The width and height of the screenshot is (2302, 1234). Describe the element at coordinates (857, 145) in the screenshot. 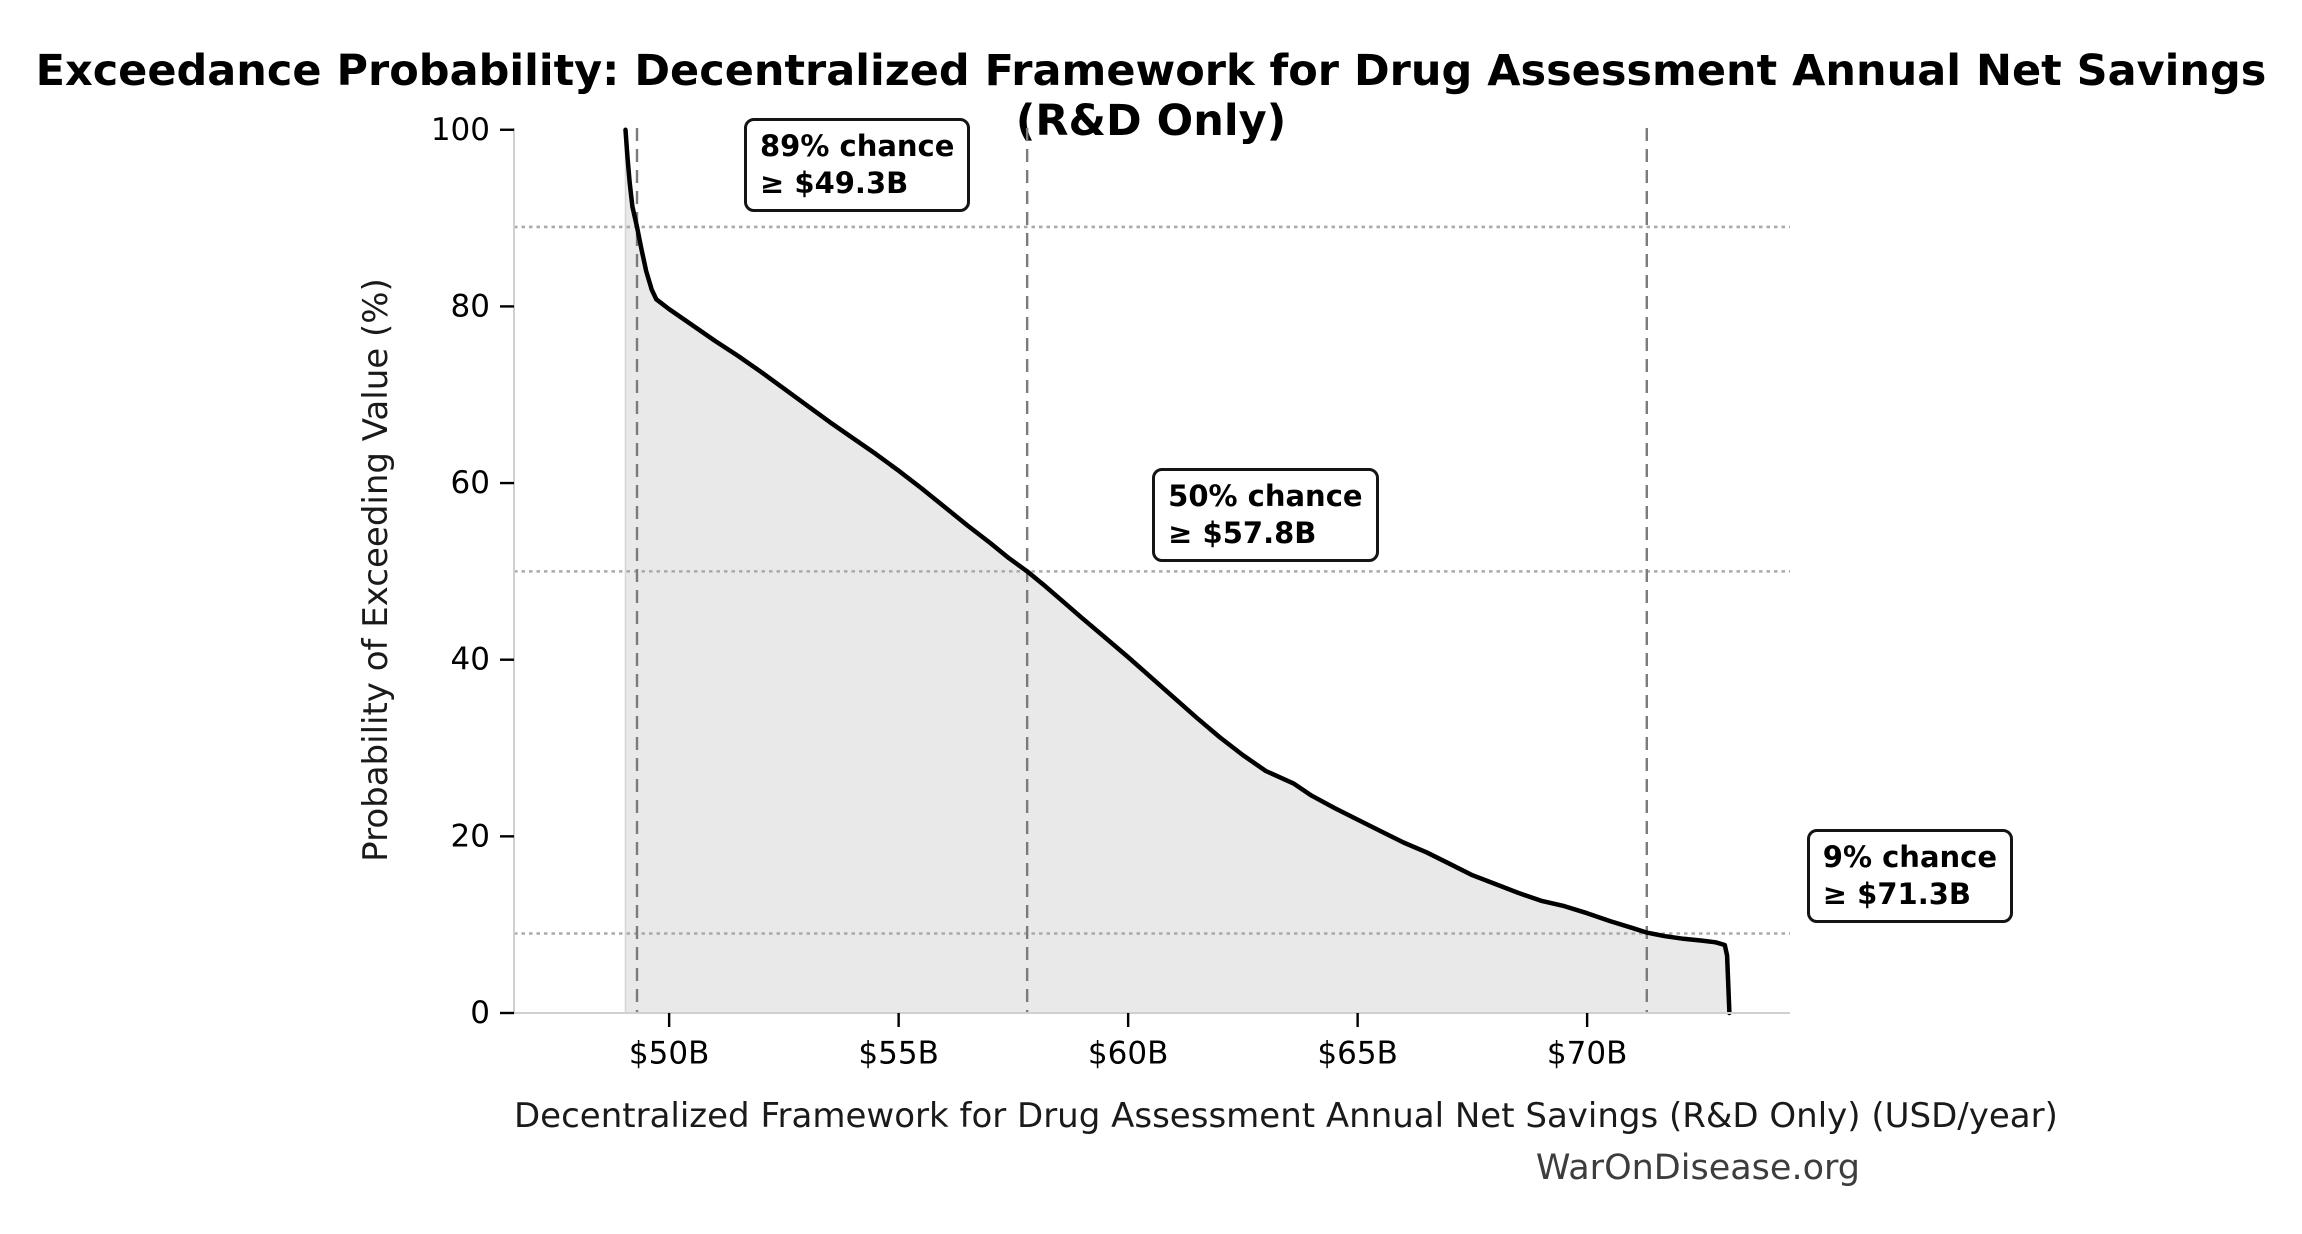

I see `annotation-line1: 89% chance` at that location.